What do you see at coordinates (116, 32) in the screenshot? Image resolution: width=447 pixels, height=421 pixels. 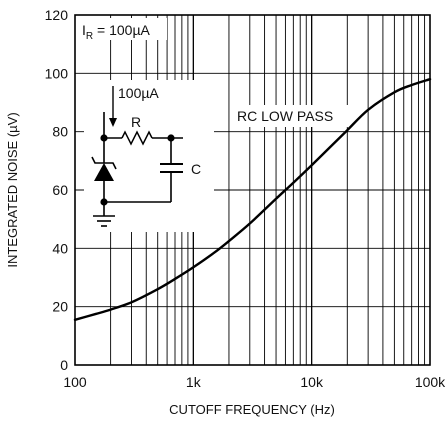 I see `condition-label: IR = 100µA` at bounding box center [116, 32].